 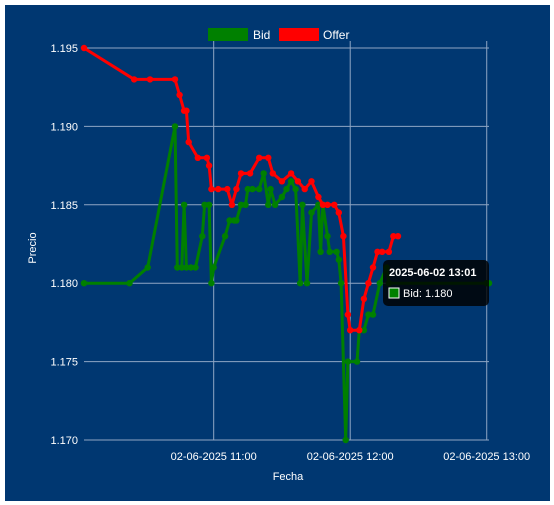 What do you see at coordinates (64, 127) in the screenshot?
I see `y-tick-label: 1.190` at bounding box center [64, 127].